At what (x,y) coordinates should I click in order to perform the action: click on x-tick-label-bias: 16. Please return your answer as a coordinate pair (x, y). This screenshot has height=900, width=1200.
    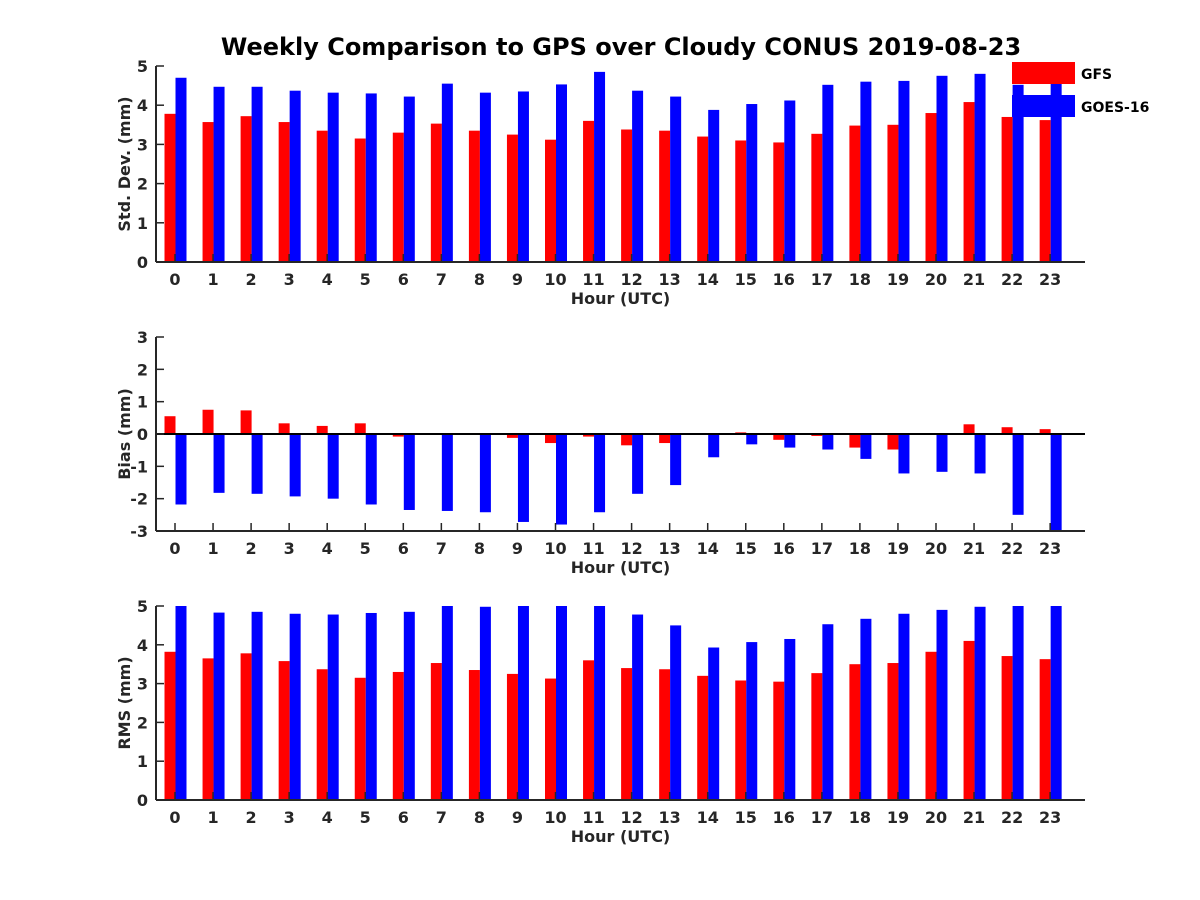
    Looking at the image, I should click on (784, 548).